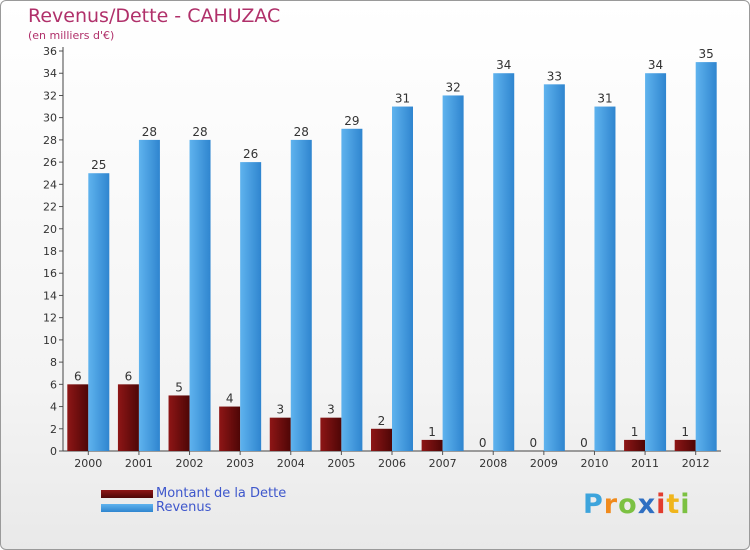 The width and height of the screenshot is (750, 550). What do you see at coordinates (392, 463) in the screenshot?
I see `x-tick-label: 2006` at bounding box center [392, 463].